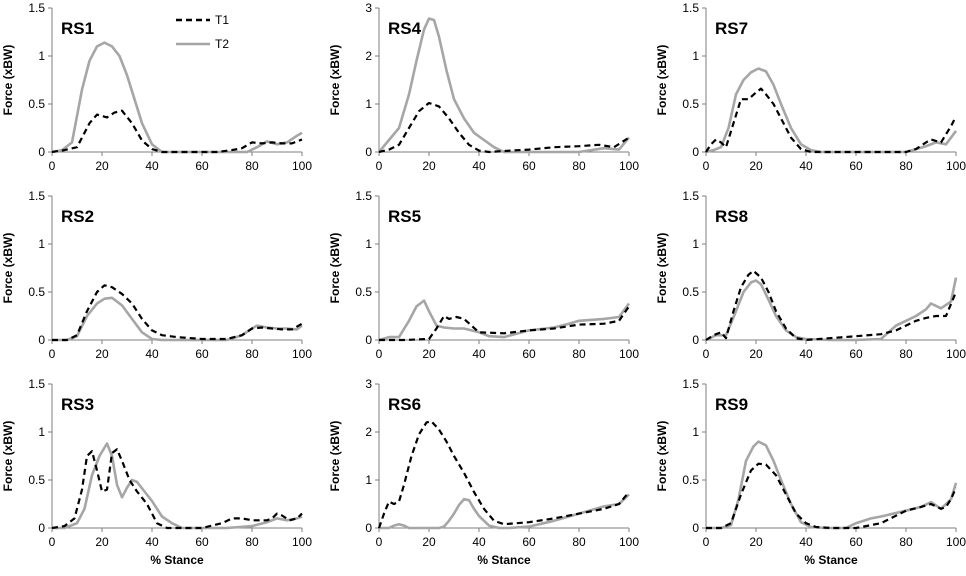  Describe the element at coordinates (368, 56) in the screenshot. I see `y-tick-label: 2` at that location.